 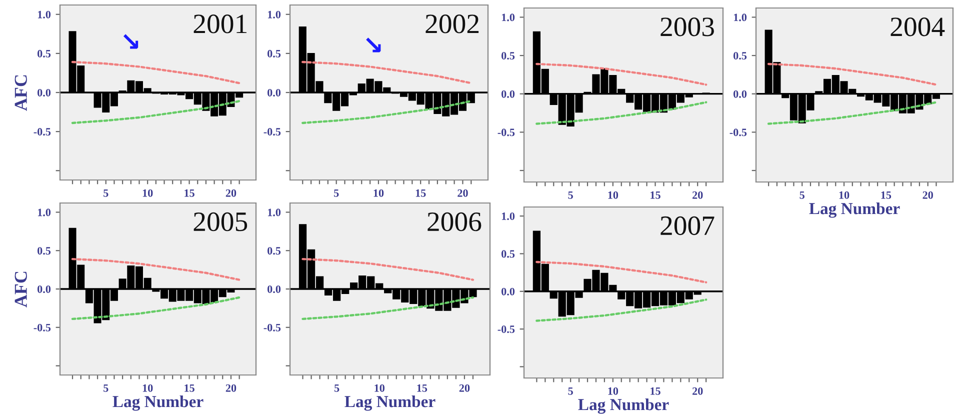 I want to click on chart-title: 2003, so click(x=687, y=27).